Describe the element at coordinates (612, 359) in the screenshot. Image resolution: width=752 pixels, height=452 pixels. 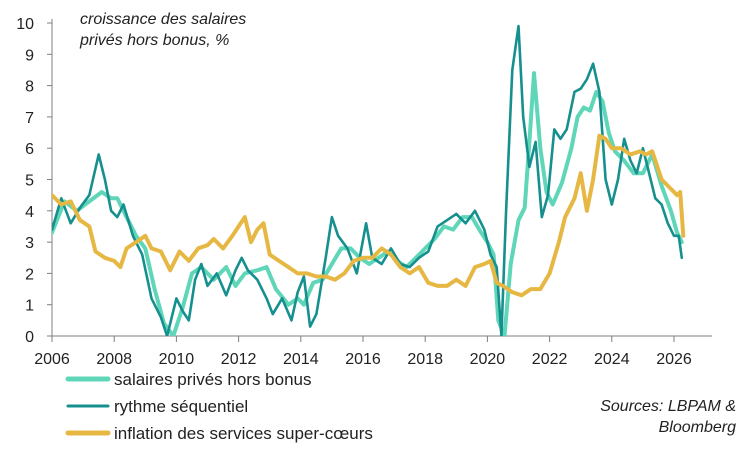
I see `x-tick-label: 2024` at that location.